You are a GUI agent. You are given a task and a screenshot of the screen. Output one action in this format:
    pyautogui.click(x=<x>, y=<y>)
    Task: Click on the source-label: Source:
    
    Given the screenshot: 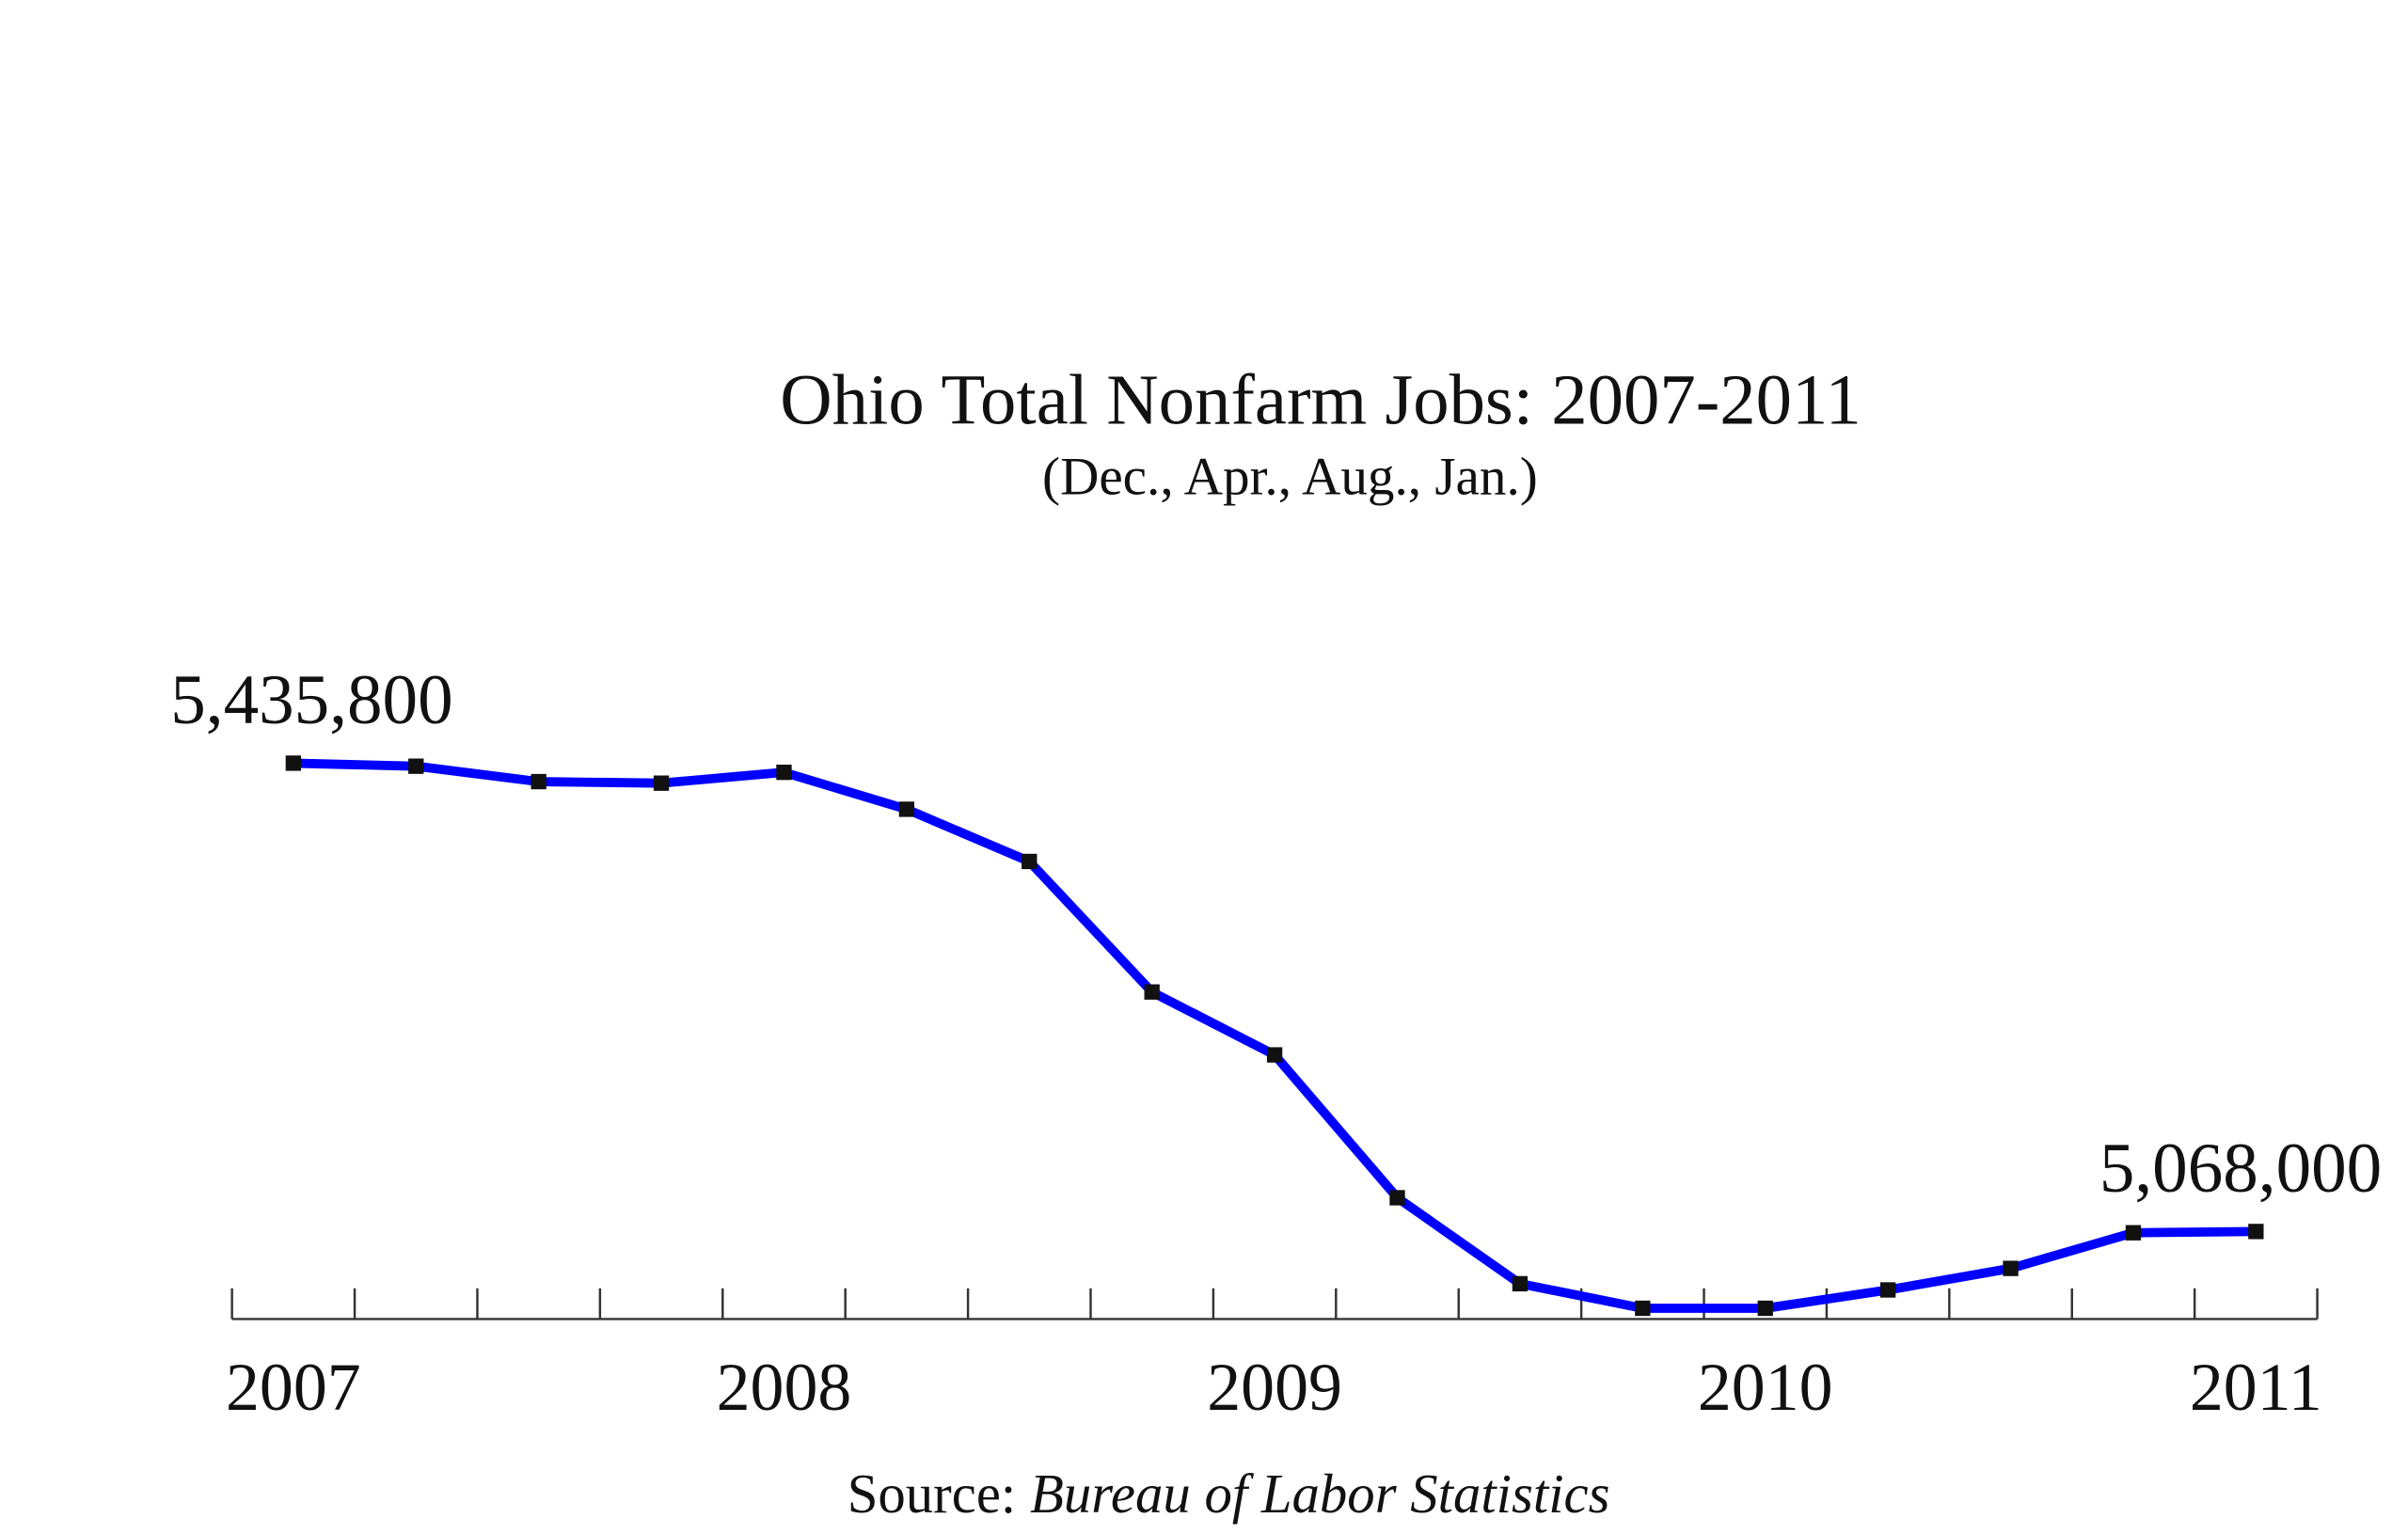 What is the action you would take?
    pyautogui.click(x=933, y=1494)
    